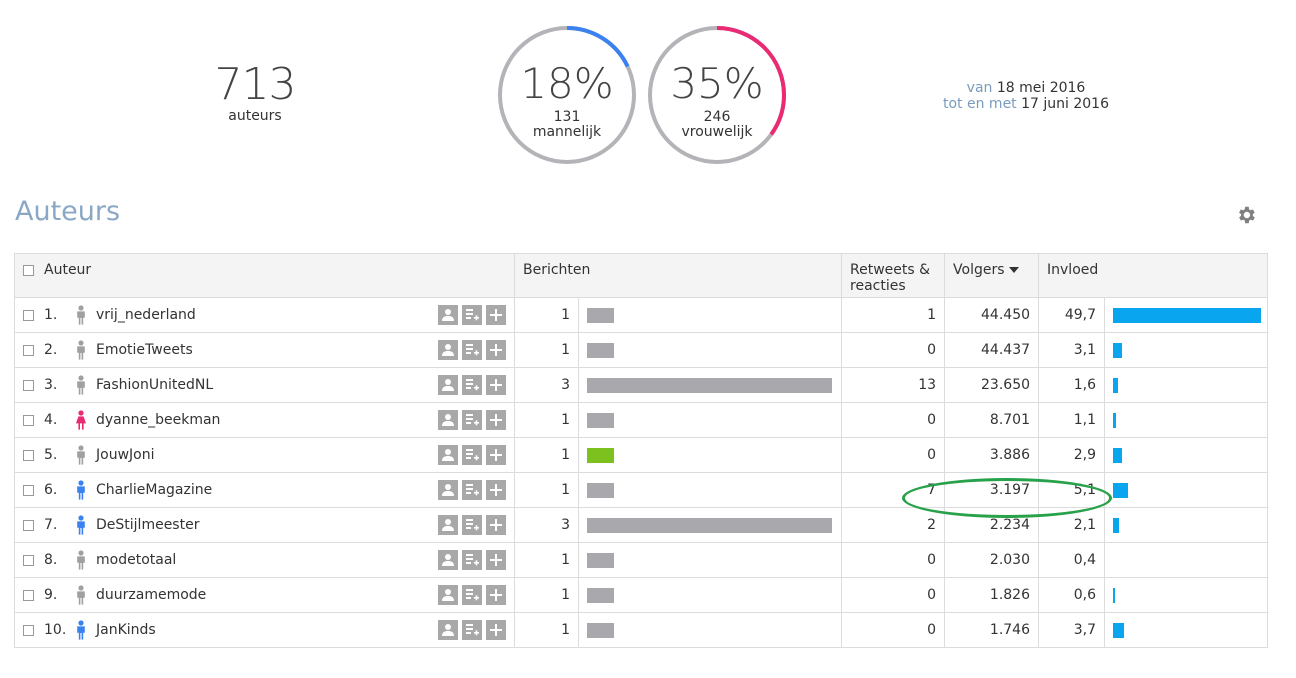 Image resolution: width=1296 pixels, height=678 pixels. Describe the element at coordinates (992, 455) in the screenshot. I see `followers-count: 3.886` at that location.